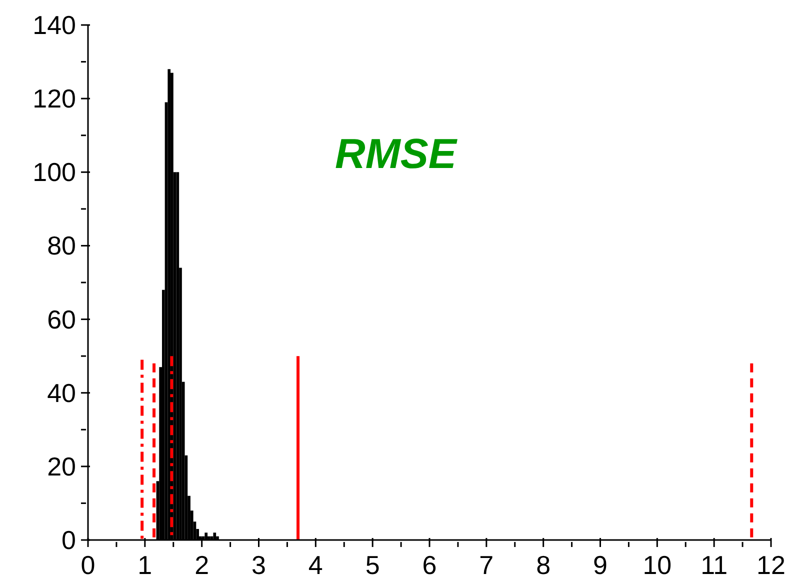  What do you see at coordinates (771, 565) in the screenshot?
I see `x-tick-label: 12` at bounding box center [771, 565].